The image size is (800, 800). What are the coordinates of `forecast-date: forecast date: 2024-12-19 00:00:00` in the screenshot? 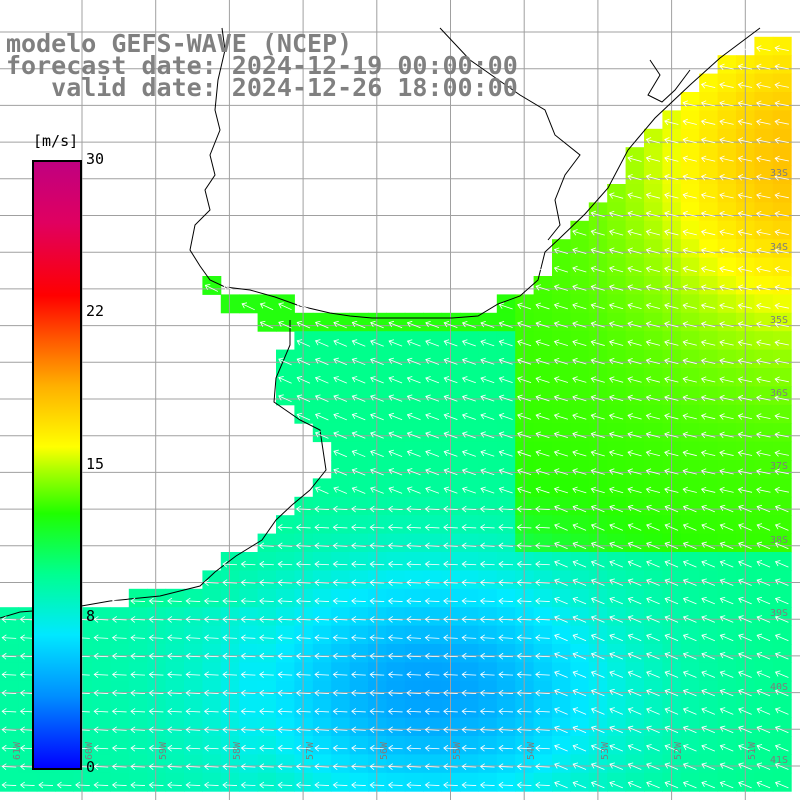 It's located at (262, 65).